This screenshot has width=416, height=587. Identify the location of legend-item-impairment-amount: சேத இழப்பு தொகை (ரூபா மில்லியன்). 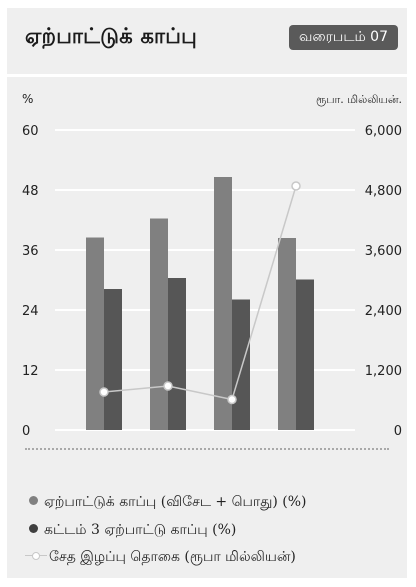
(160, 558).